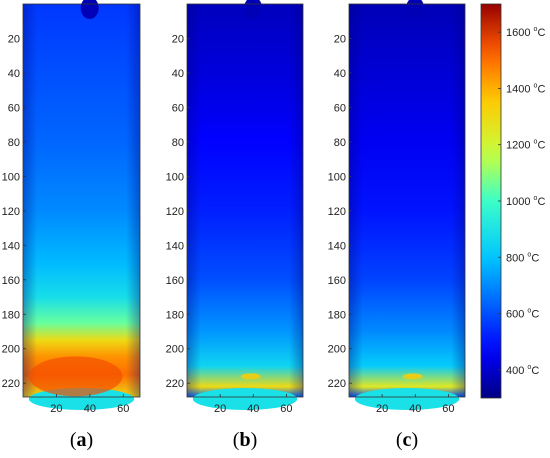 The image size is (550, 458). I want to click on colorbar-tick-label: 1200 oC, so click(525, 145).